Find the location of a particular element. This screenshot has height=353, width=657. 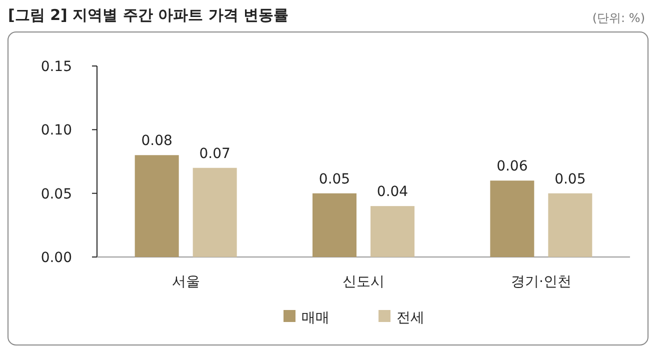

data-label: 0.06 is located at coordinates (512, 166).